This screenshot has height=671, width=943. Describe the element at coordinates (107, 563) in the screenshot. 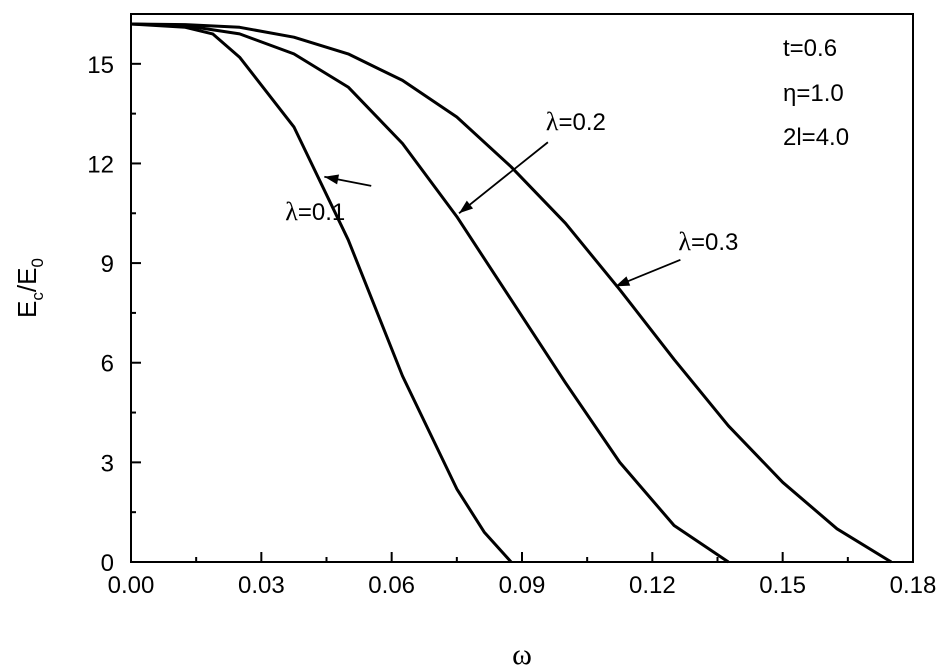

I see `y-tick-label: 0` at that location.